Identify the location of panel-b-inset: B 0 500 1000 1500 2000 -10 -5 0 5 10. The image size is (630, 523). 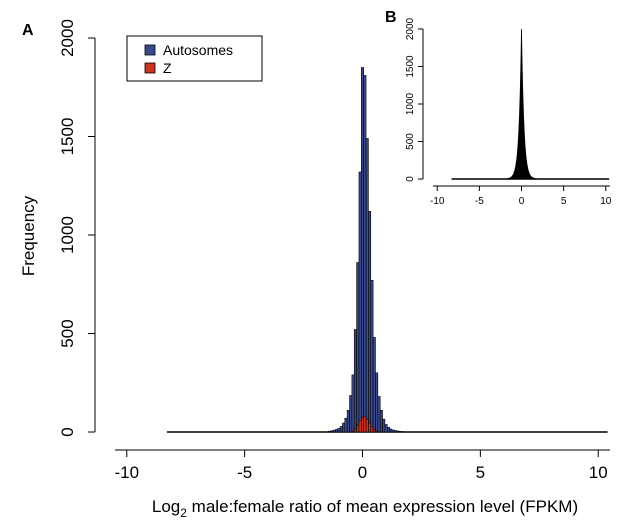
(498, 108).